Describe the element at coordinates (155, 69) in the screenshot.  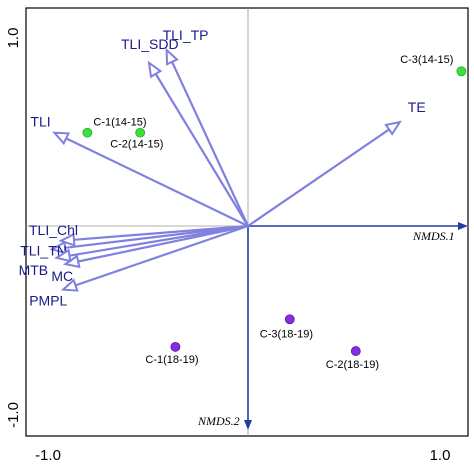
I see `vector-tli-sdd-arrowhead` at that location.